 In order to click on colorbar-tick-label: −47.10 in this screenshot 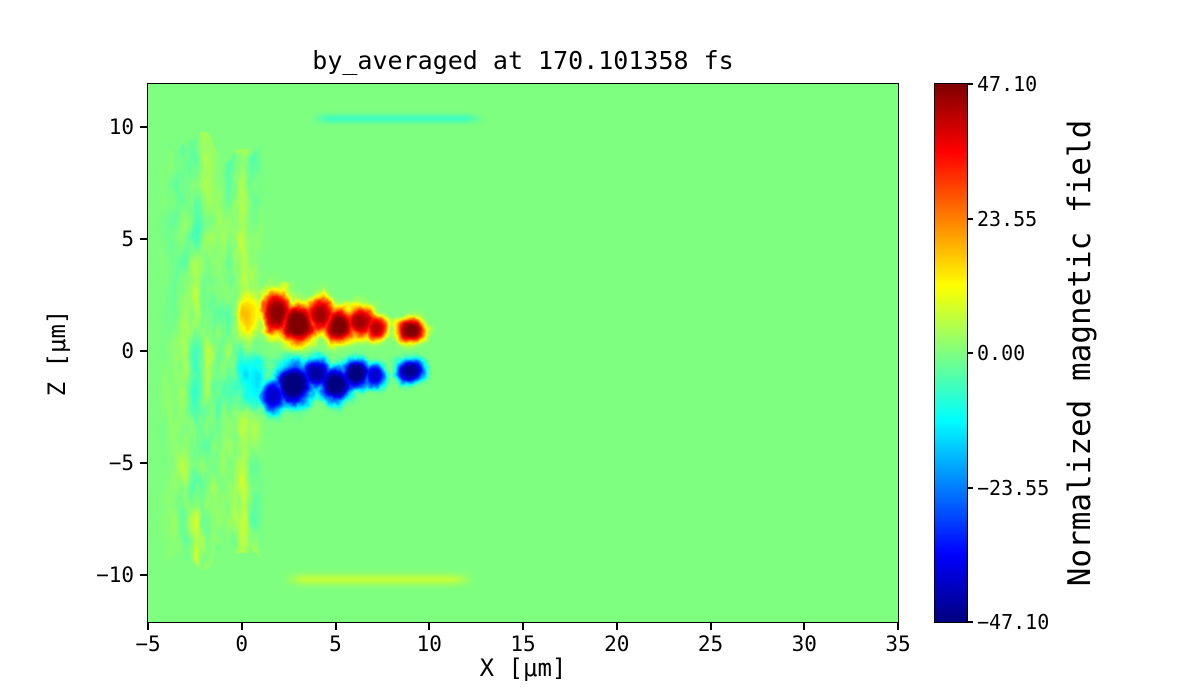, I will do `click(1013, 622)`.